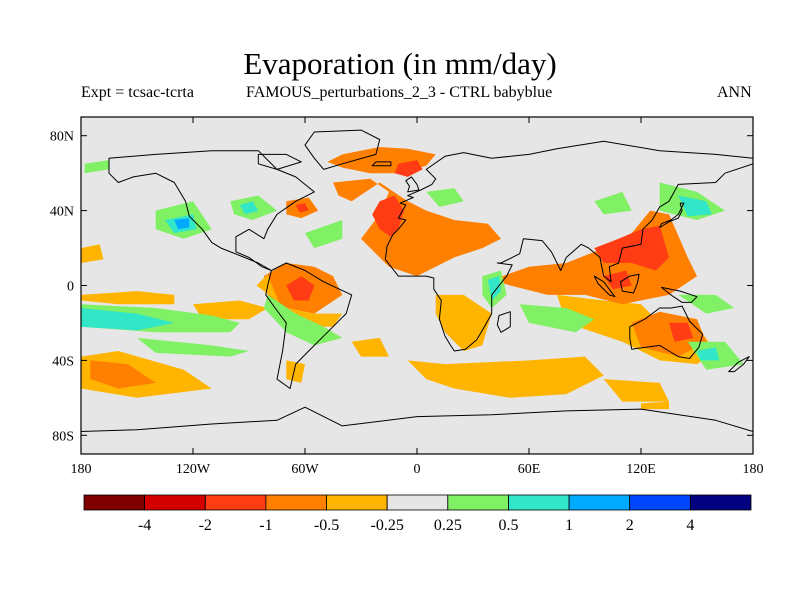 Image resolution: width=800 pixels, height=600 pixels. Describe the element at coordinates (508, 525) in the screenshot. I see `colorbar-label: 0.5` at that location.